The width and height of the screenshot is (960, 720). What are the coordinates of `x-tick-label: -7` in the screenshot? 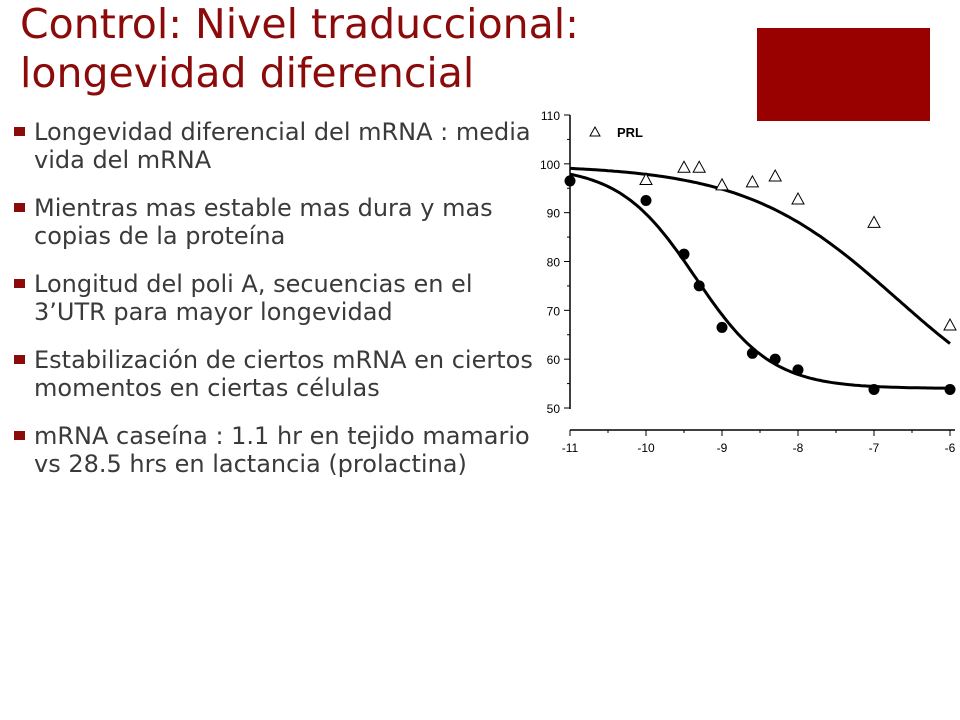 It's located at (874, 448).